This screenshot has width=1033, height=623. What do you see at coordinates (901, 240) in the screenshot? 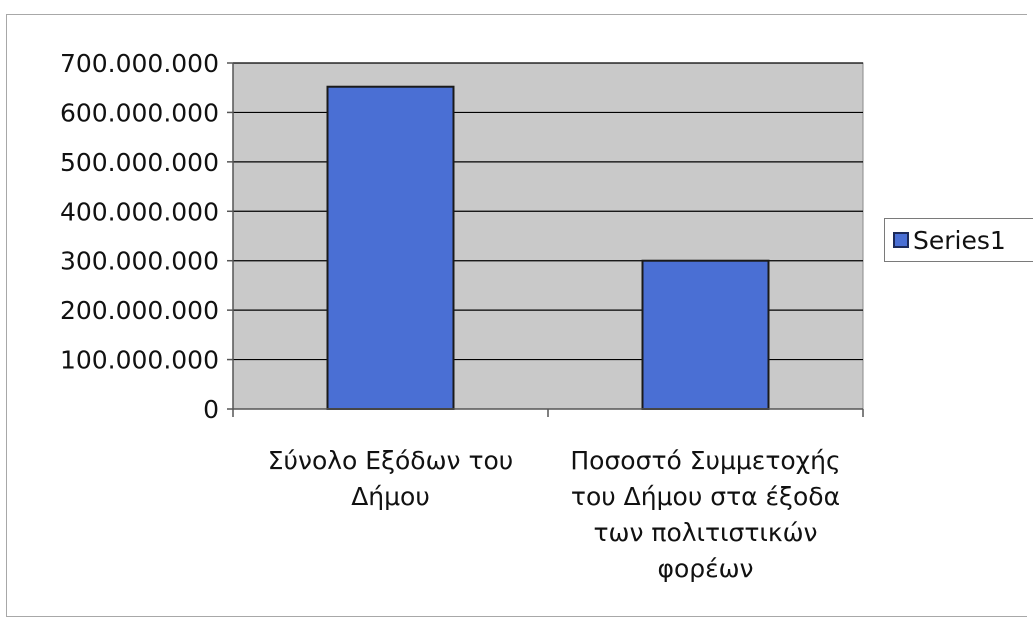
I see `legend-swatch` at bounding box center [901, 240].